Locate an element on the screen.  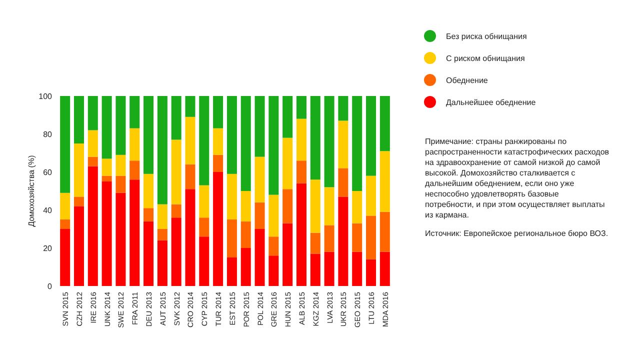
legend-label: Дальнейшее обеднение is located at coordinates (491, 102).